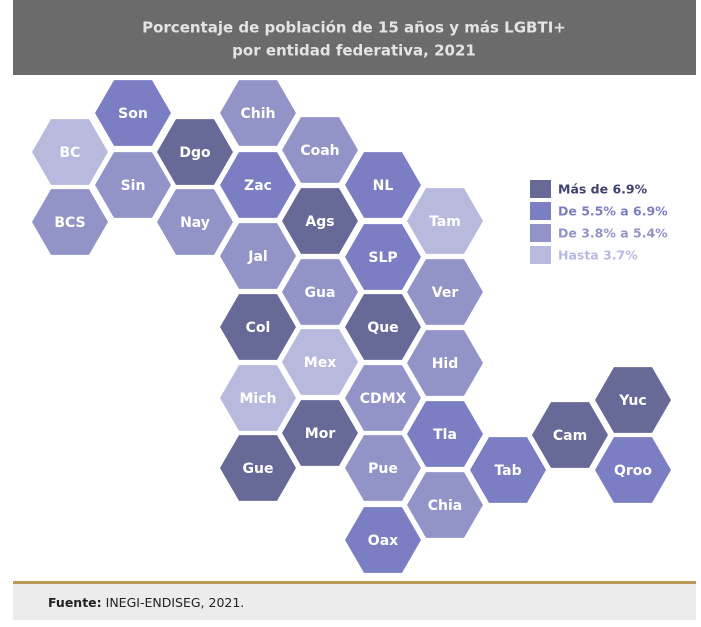 The image size is (701, 627). I want to click on title-line: por entidad federativa, 2021, so click(354, 51).